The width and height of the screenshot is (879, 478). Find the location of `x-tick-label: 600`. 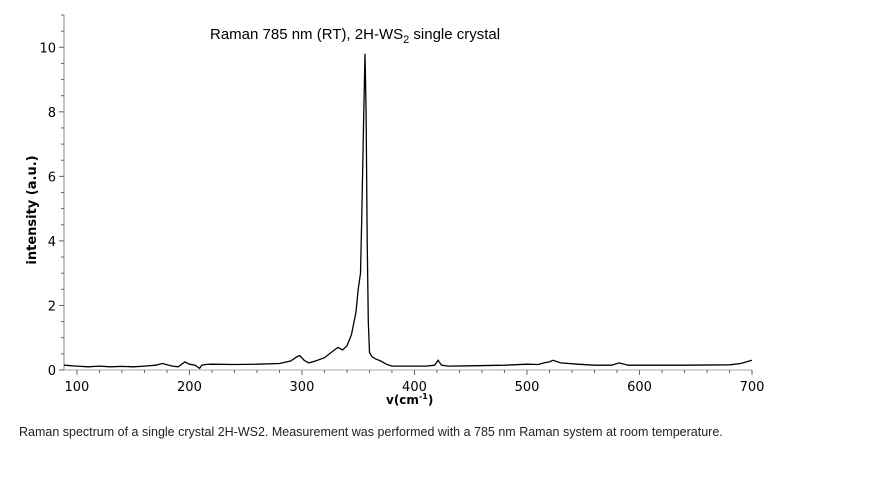

x-tick-label: 600 is located at coordinates (639, 387).